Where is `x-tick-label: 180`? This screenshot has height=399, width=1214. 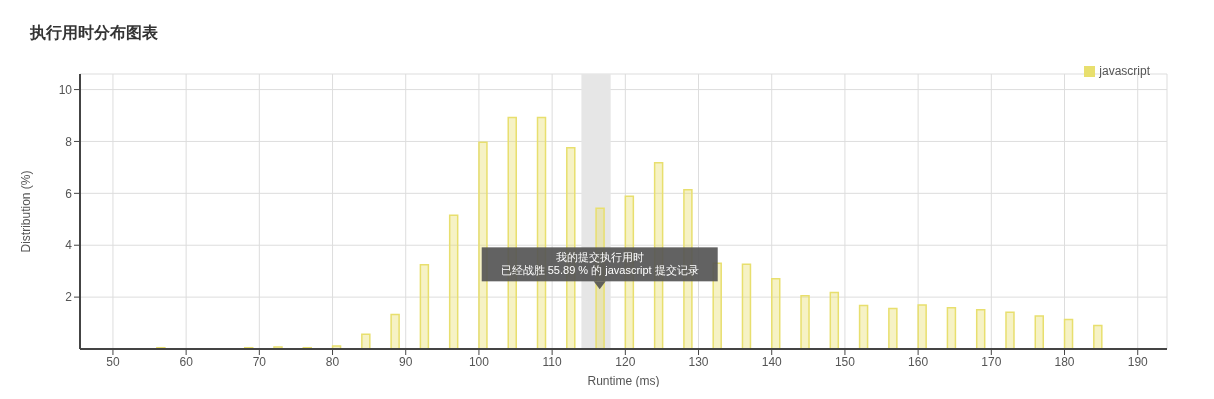 x-tick-label: 180 is located at coordinates (1064, 361).